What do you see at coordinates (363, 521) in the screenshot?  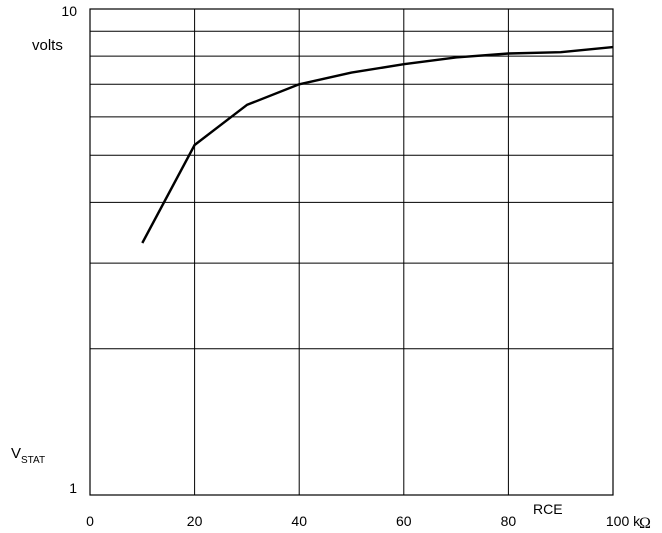 I see `x-tick-labels: 0 20 40 60 80 100 k` at bounding box center [363, 521].